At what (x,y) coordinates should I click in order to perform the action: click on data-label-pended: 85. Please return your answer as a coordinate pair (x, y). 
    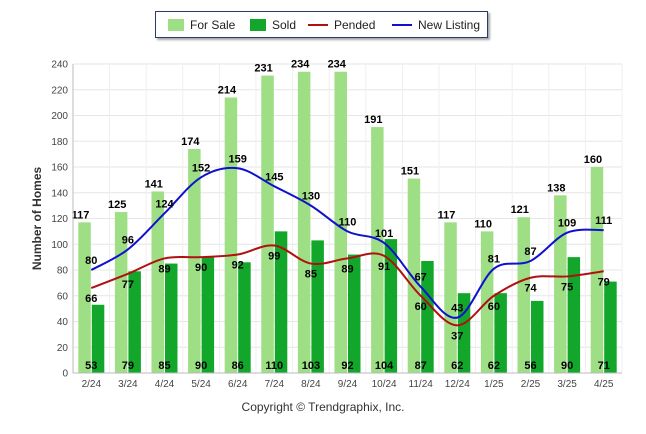
    Looking at the image, I should click on (311, 275).